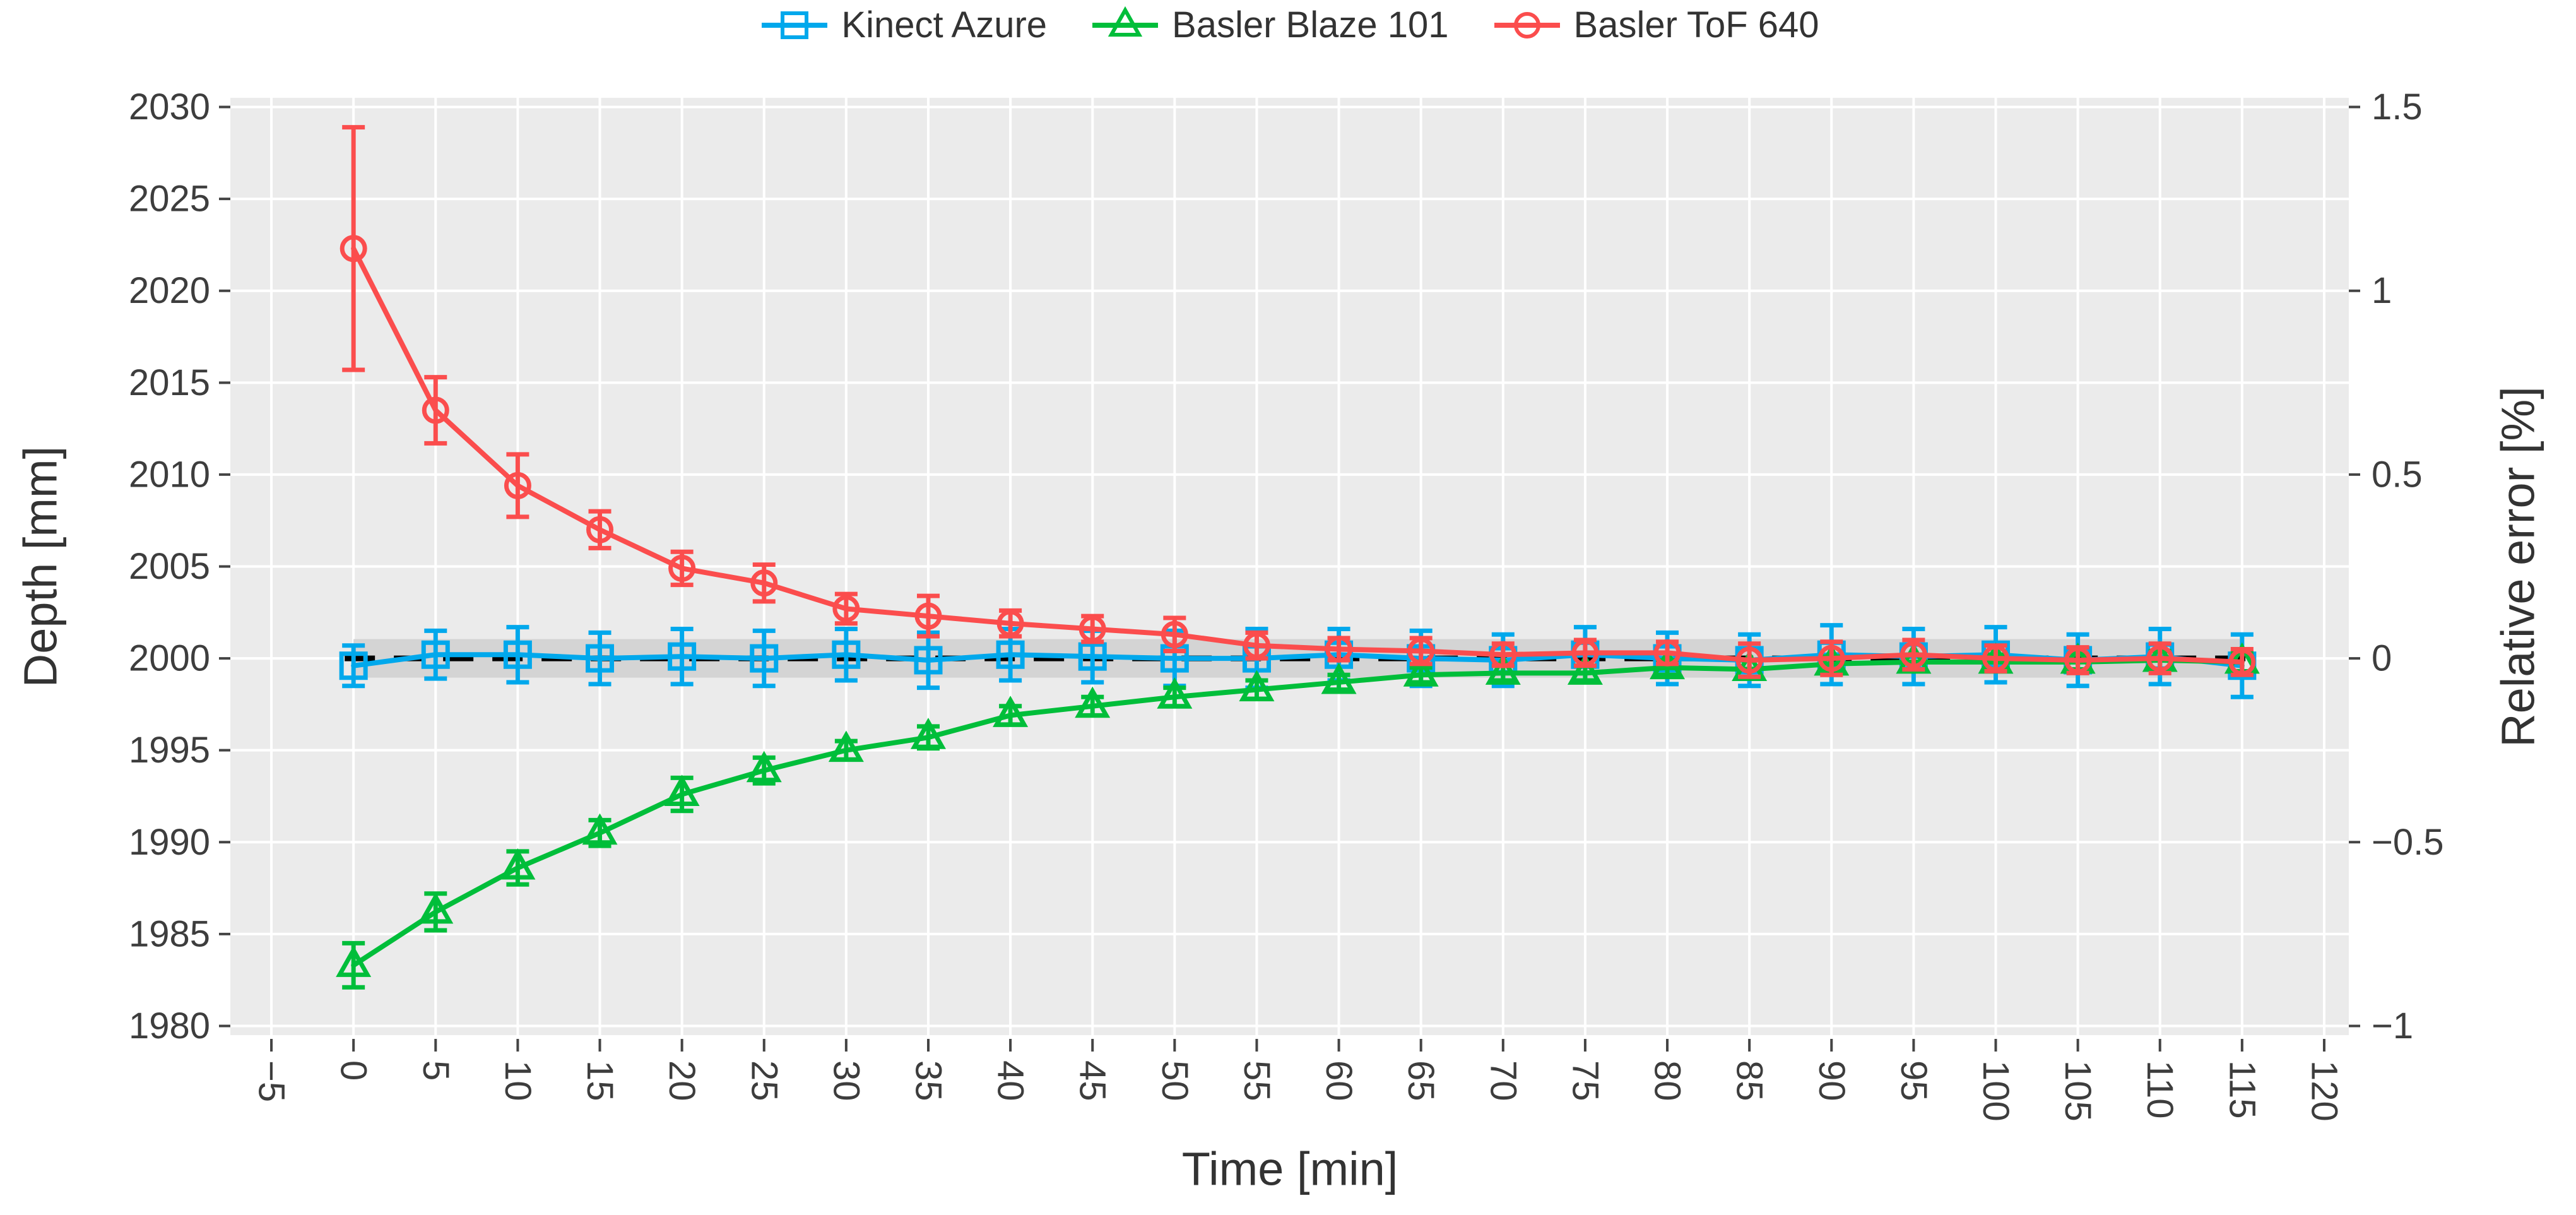  What do you see at coordinates (2397, 106) in the screenshot?
I see `y-right-tick-label: 1.5` at bounding box center [2397, 106].